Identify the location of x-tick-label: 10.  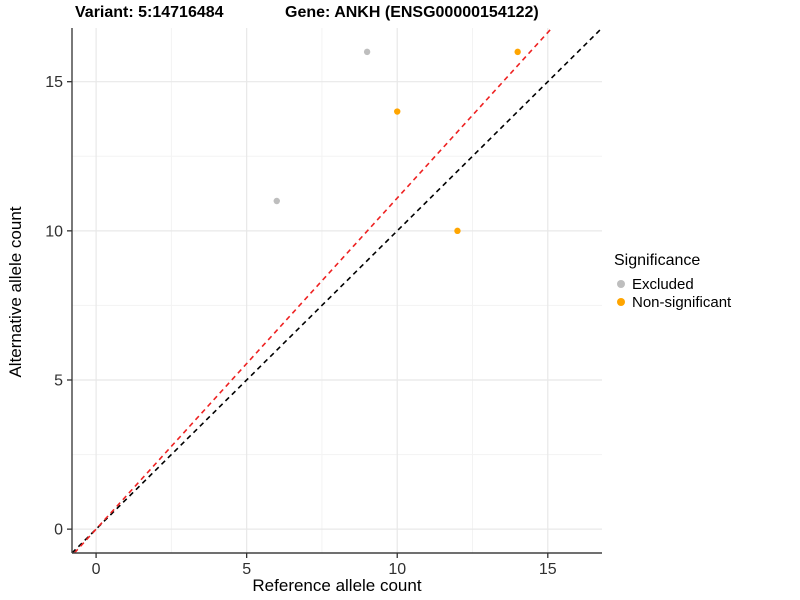
(397, 569).